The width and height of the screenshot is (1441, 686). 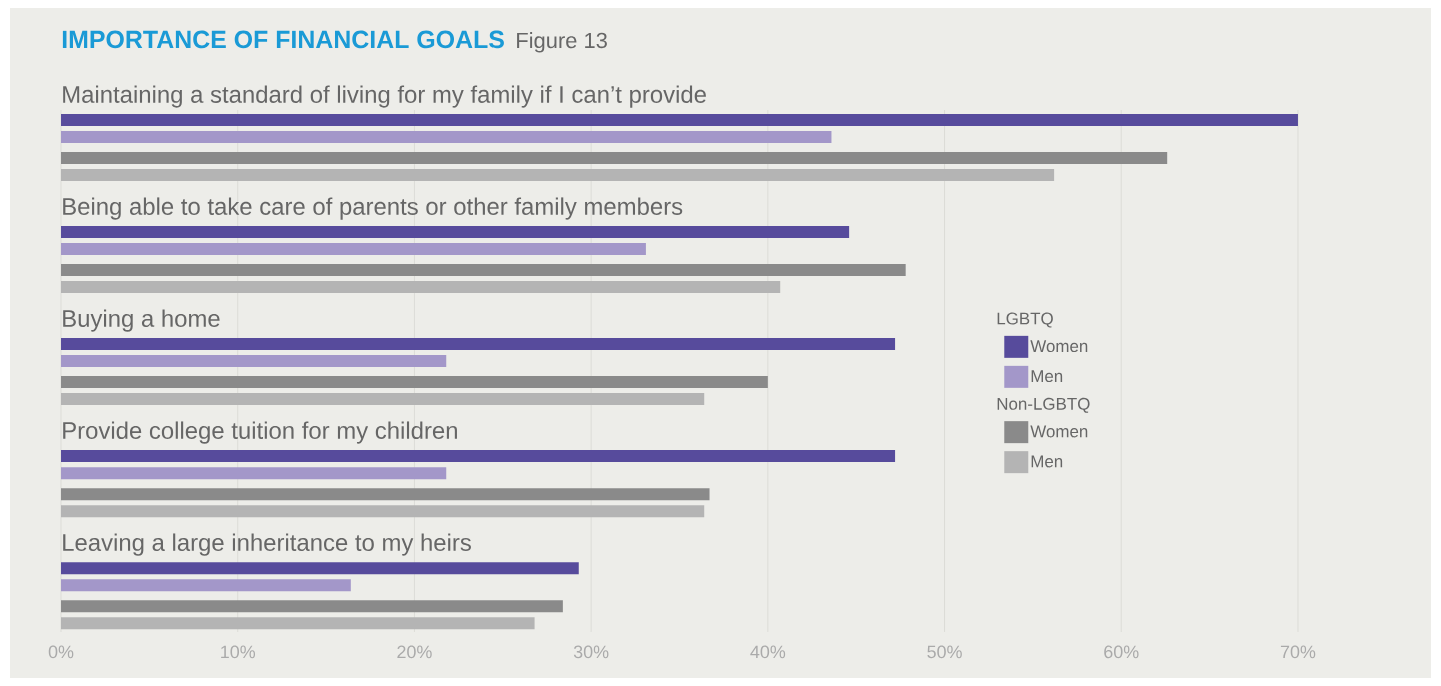 What do you see at coordinates (1298, 652) in the screenshot?
I see `x-tick-label: 70%` at bounding box center [1298, 652].